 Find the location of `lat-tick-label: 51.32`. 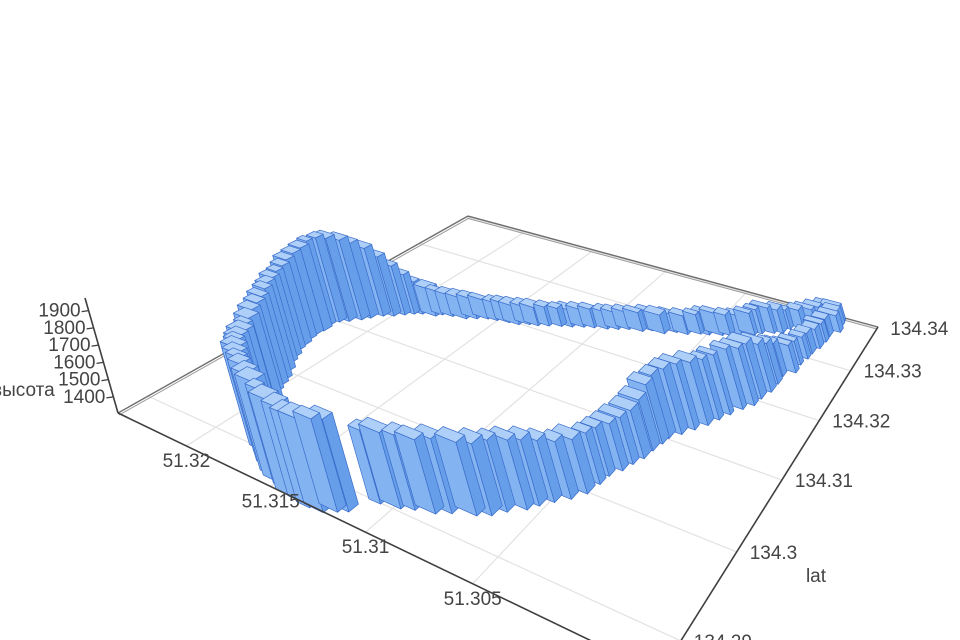

lat-tick-label: 51.32 is located at coordinates (187, 461).